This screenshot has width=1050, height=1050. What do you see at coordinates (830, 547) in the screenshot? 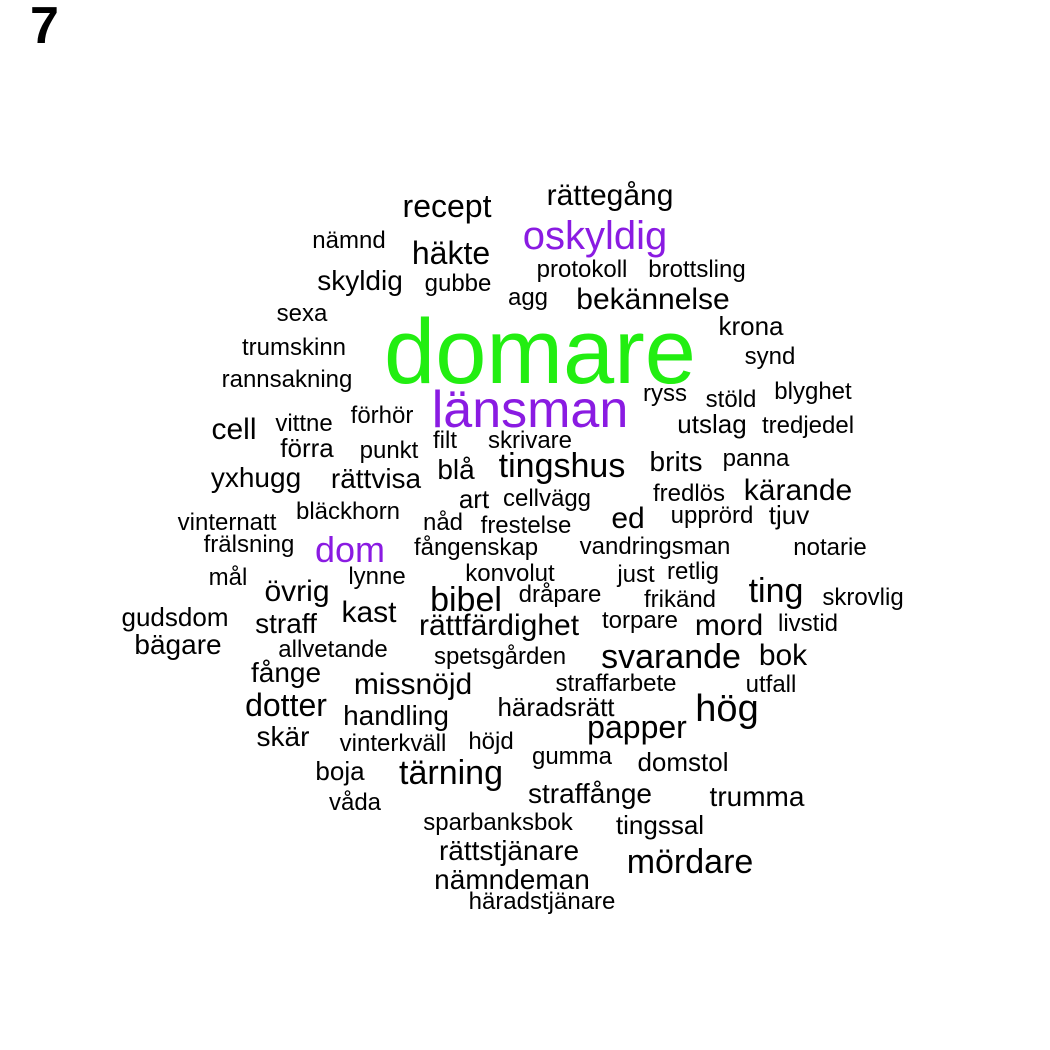
I see `word-notarie: notarie` at bounding box center [830, 547].